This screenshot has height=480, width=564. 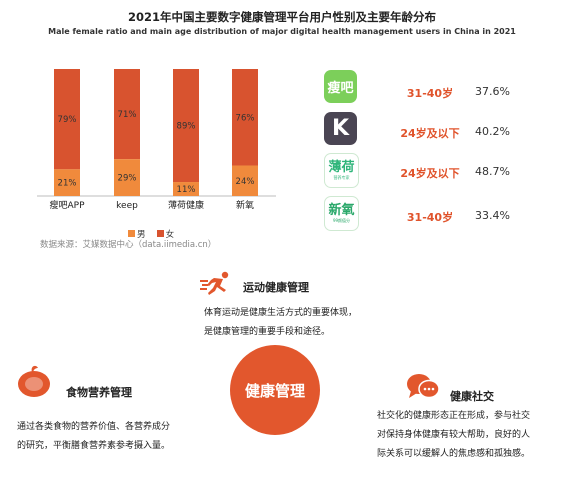 What do you see at coordinates (430, 217) in the screenshot?
I see `app-age-3: 31-40岁` at bounding box center [430, 217].